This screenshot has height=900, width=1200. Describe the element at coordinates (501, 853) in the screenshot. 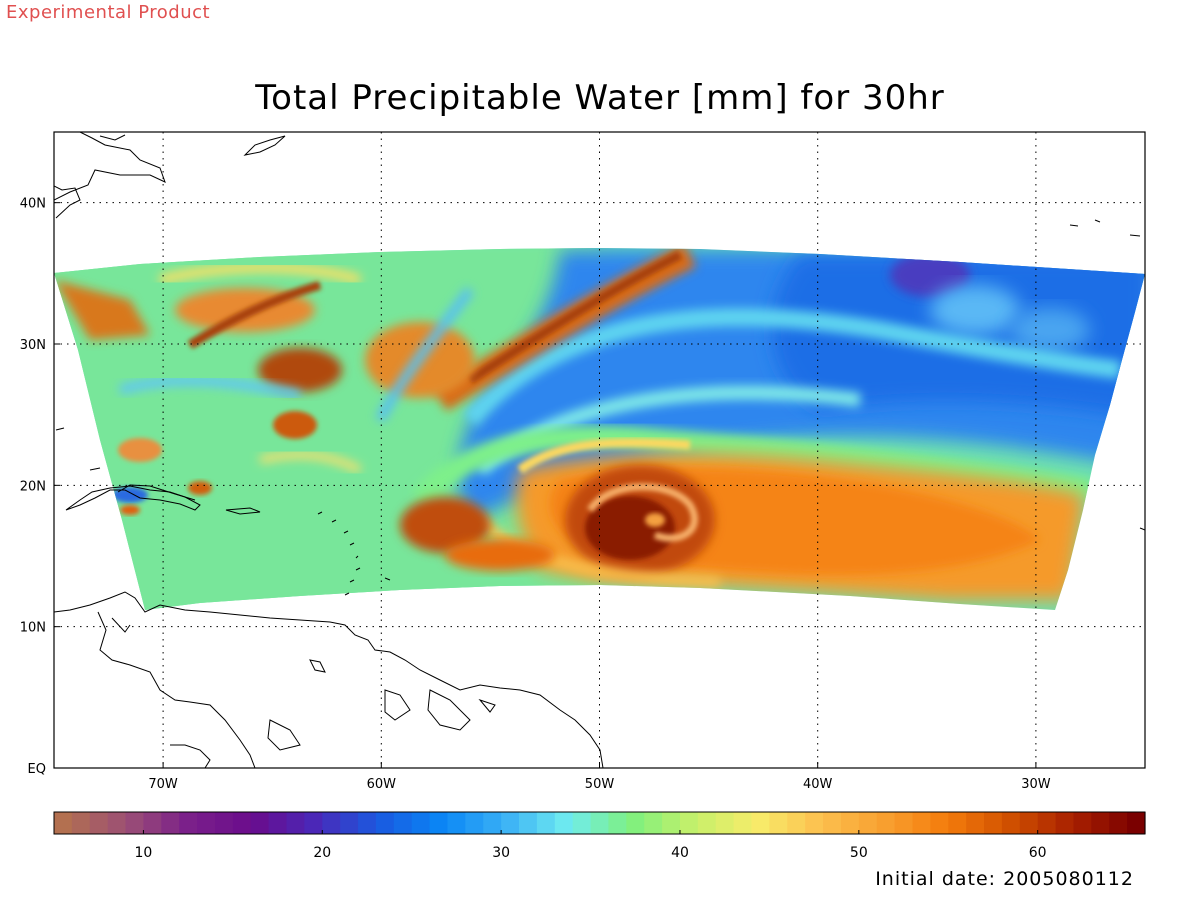

I see `colorbar-tick-label: 30` at that location.